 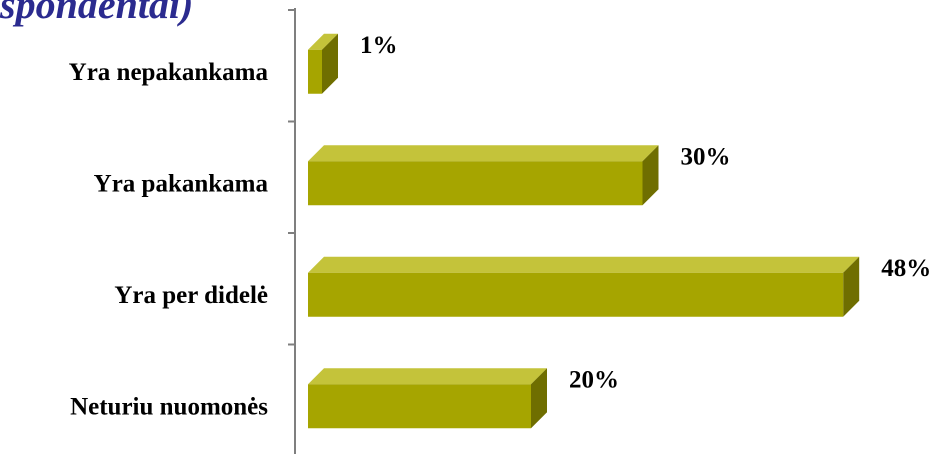 What do you see at coordinates (169, 72) in the screenshot?
I see `category-label: Yra nepakankama` at bounding box center [169, 72].